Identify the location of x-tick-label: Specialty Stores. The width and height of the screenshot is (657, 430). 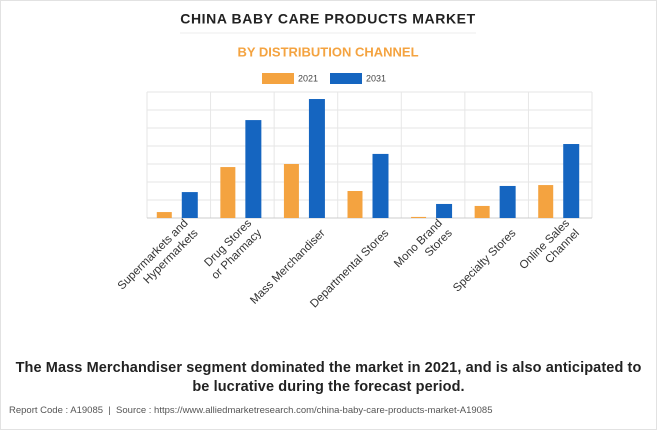
(484, 260).